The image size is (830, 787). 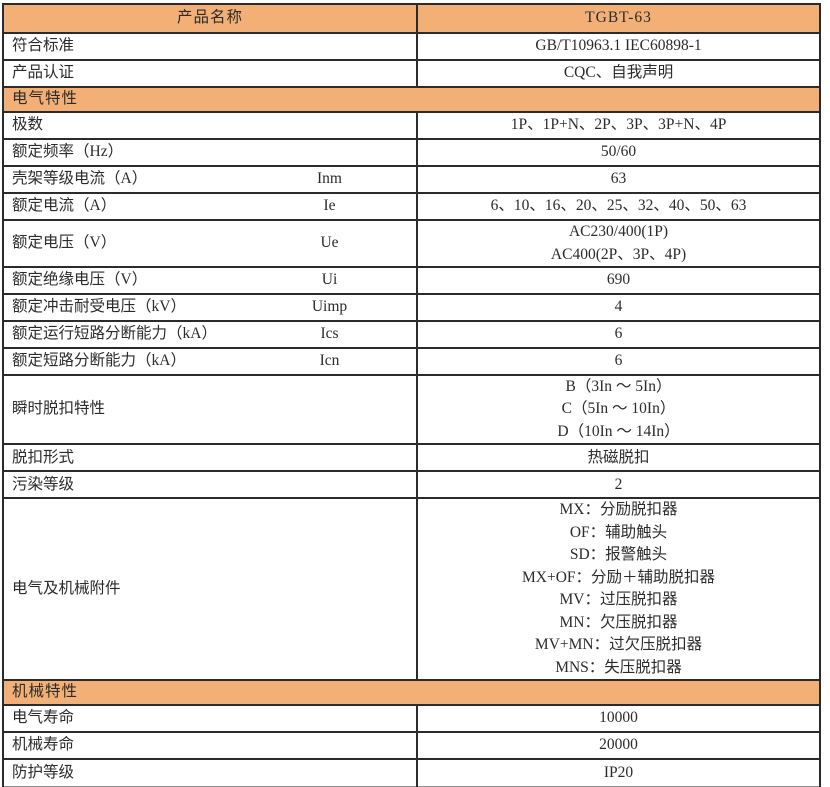 I want to click on spec-label: 额定电流（A）, so click(x=123, y=206).